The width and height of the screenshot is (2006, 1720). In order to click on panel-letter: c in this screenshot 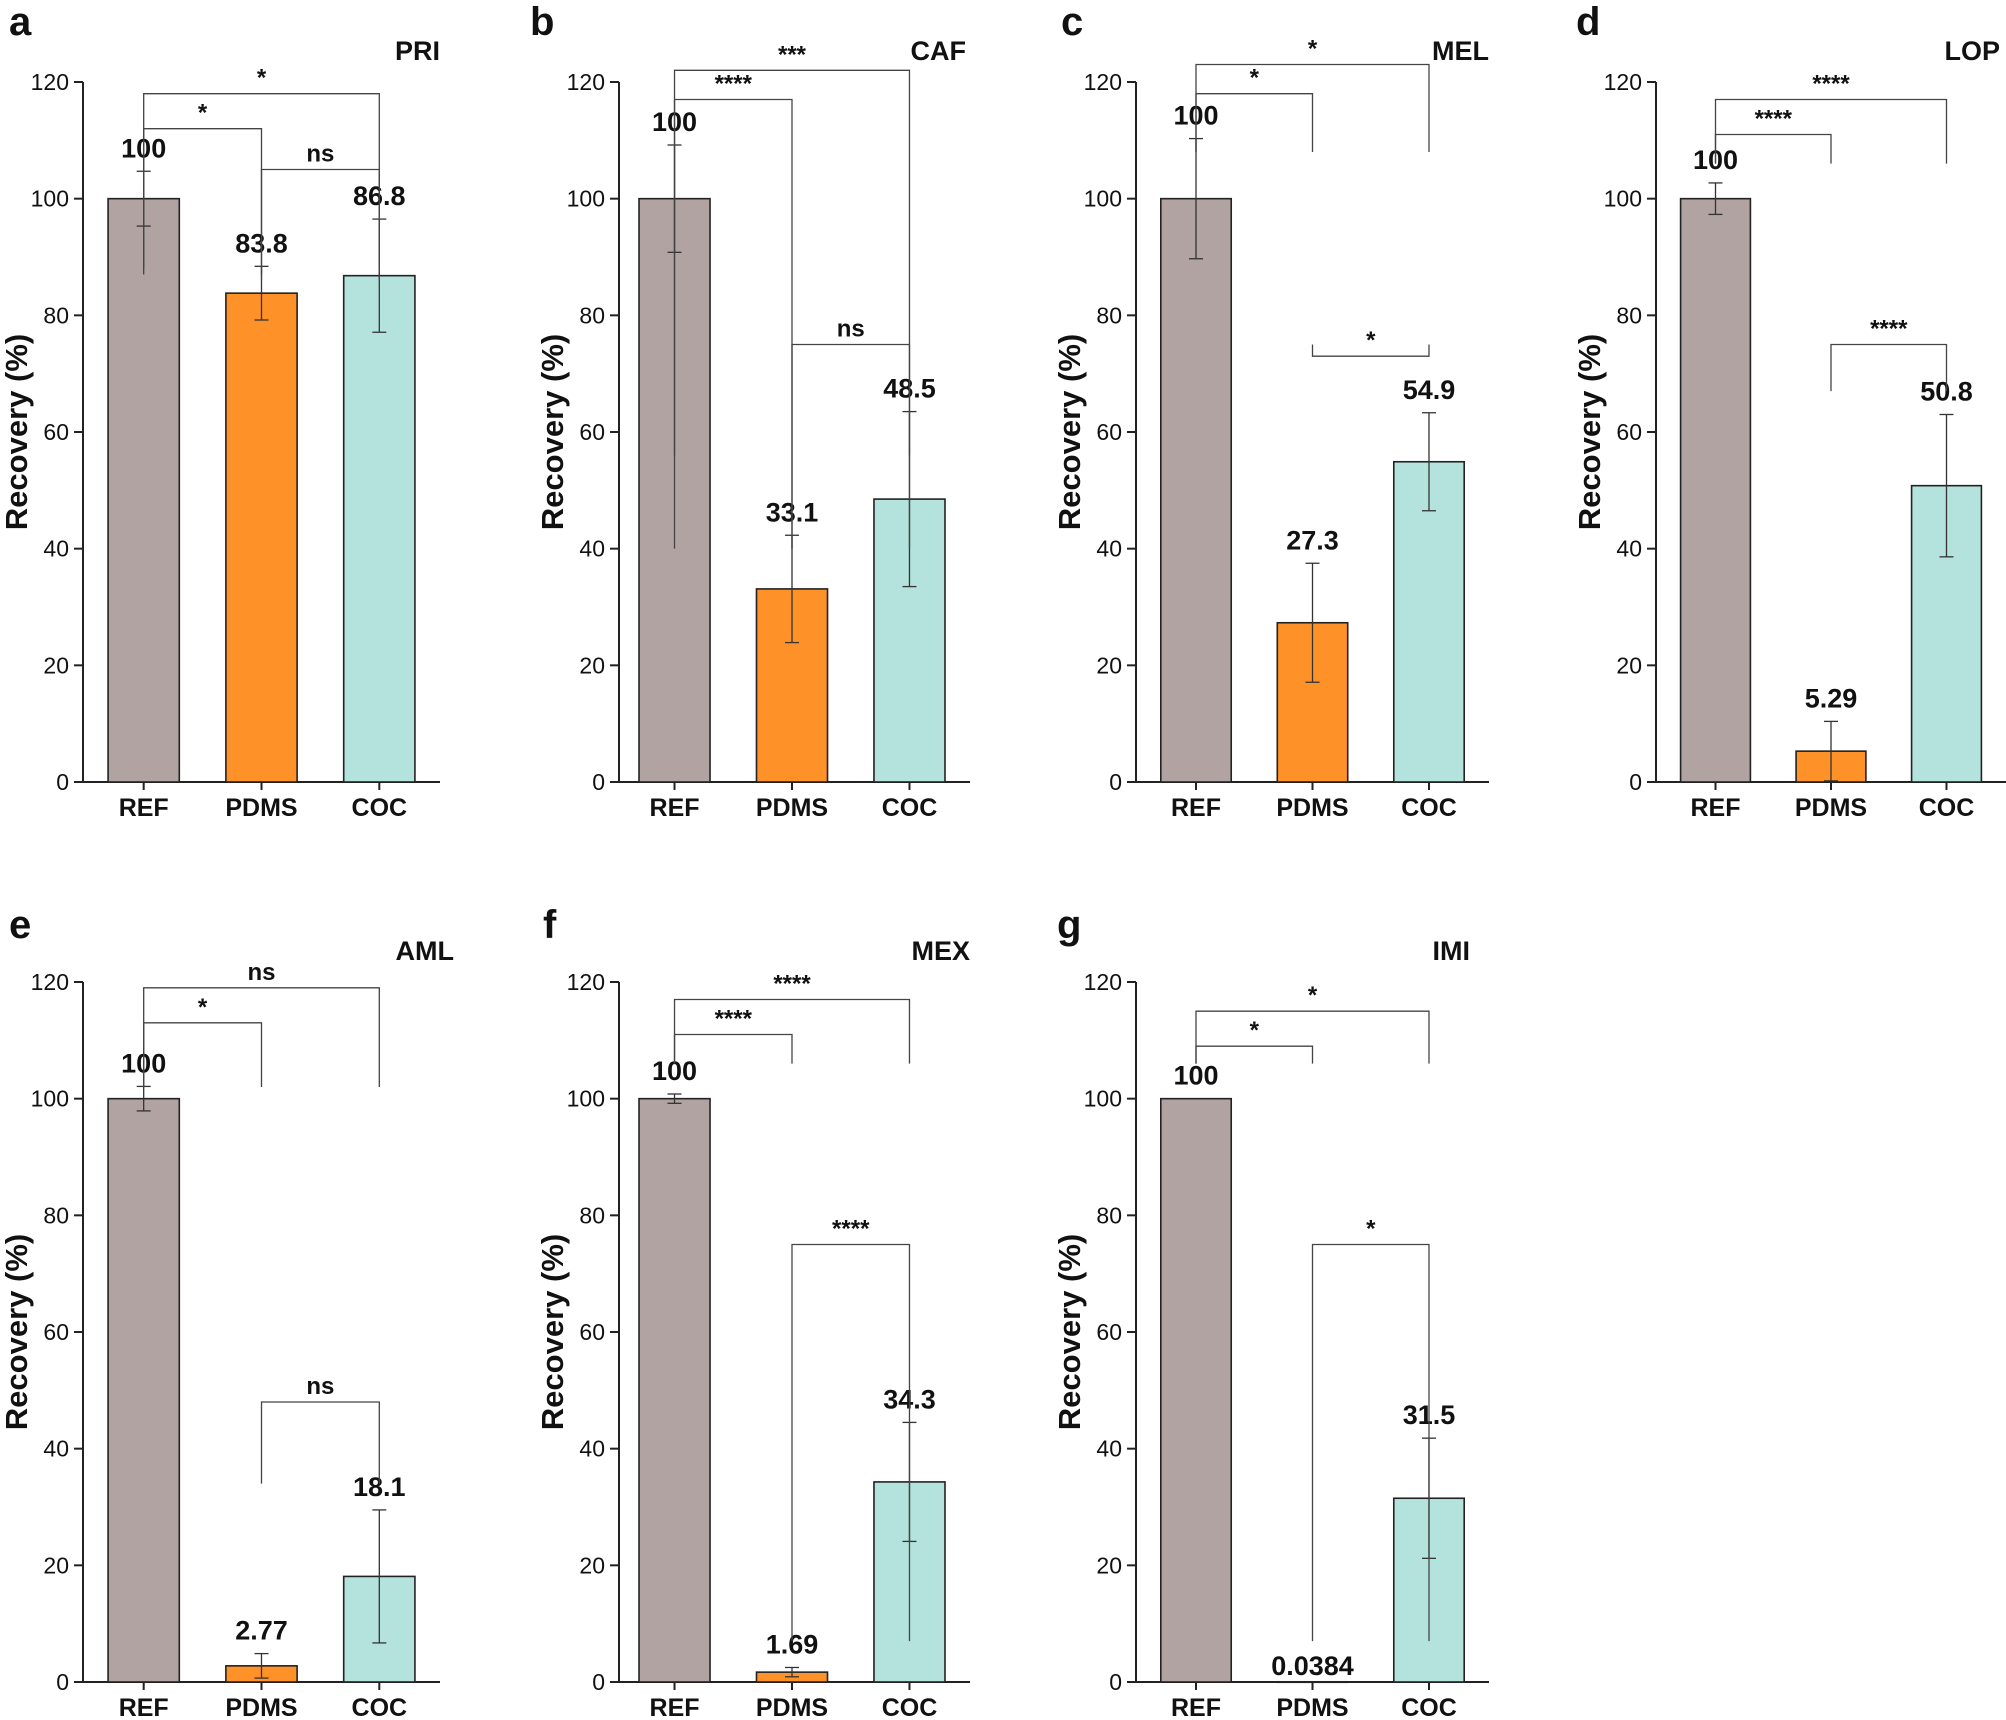, I will do `click(1072, 22)`.